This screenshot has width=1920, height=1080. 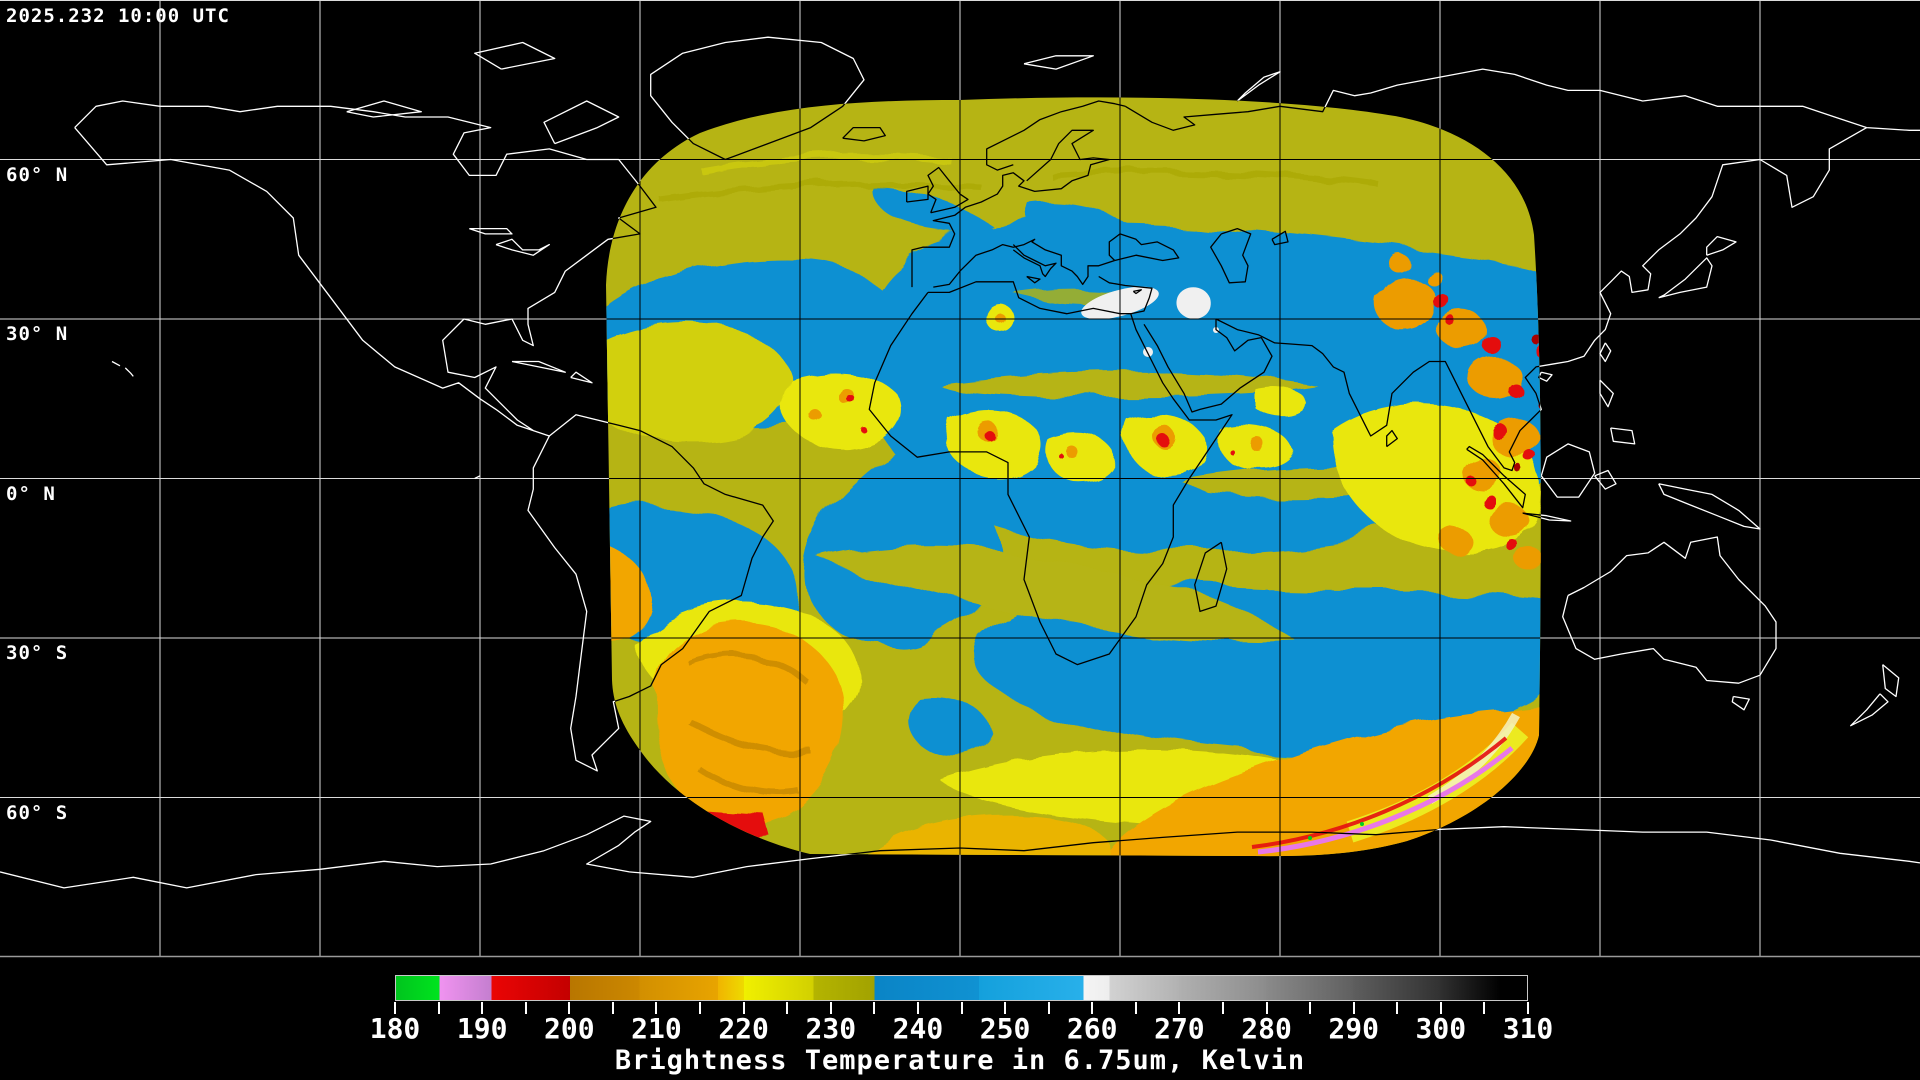 What do you see at coordinates (749, 725) in the screenshot?
I see `swath-goldenrod-streaks` at bounding box center [749, 725].